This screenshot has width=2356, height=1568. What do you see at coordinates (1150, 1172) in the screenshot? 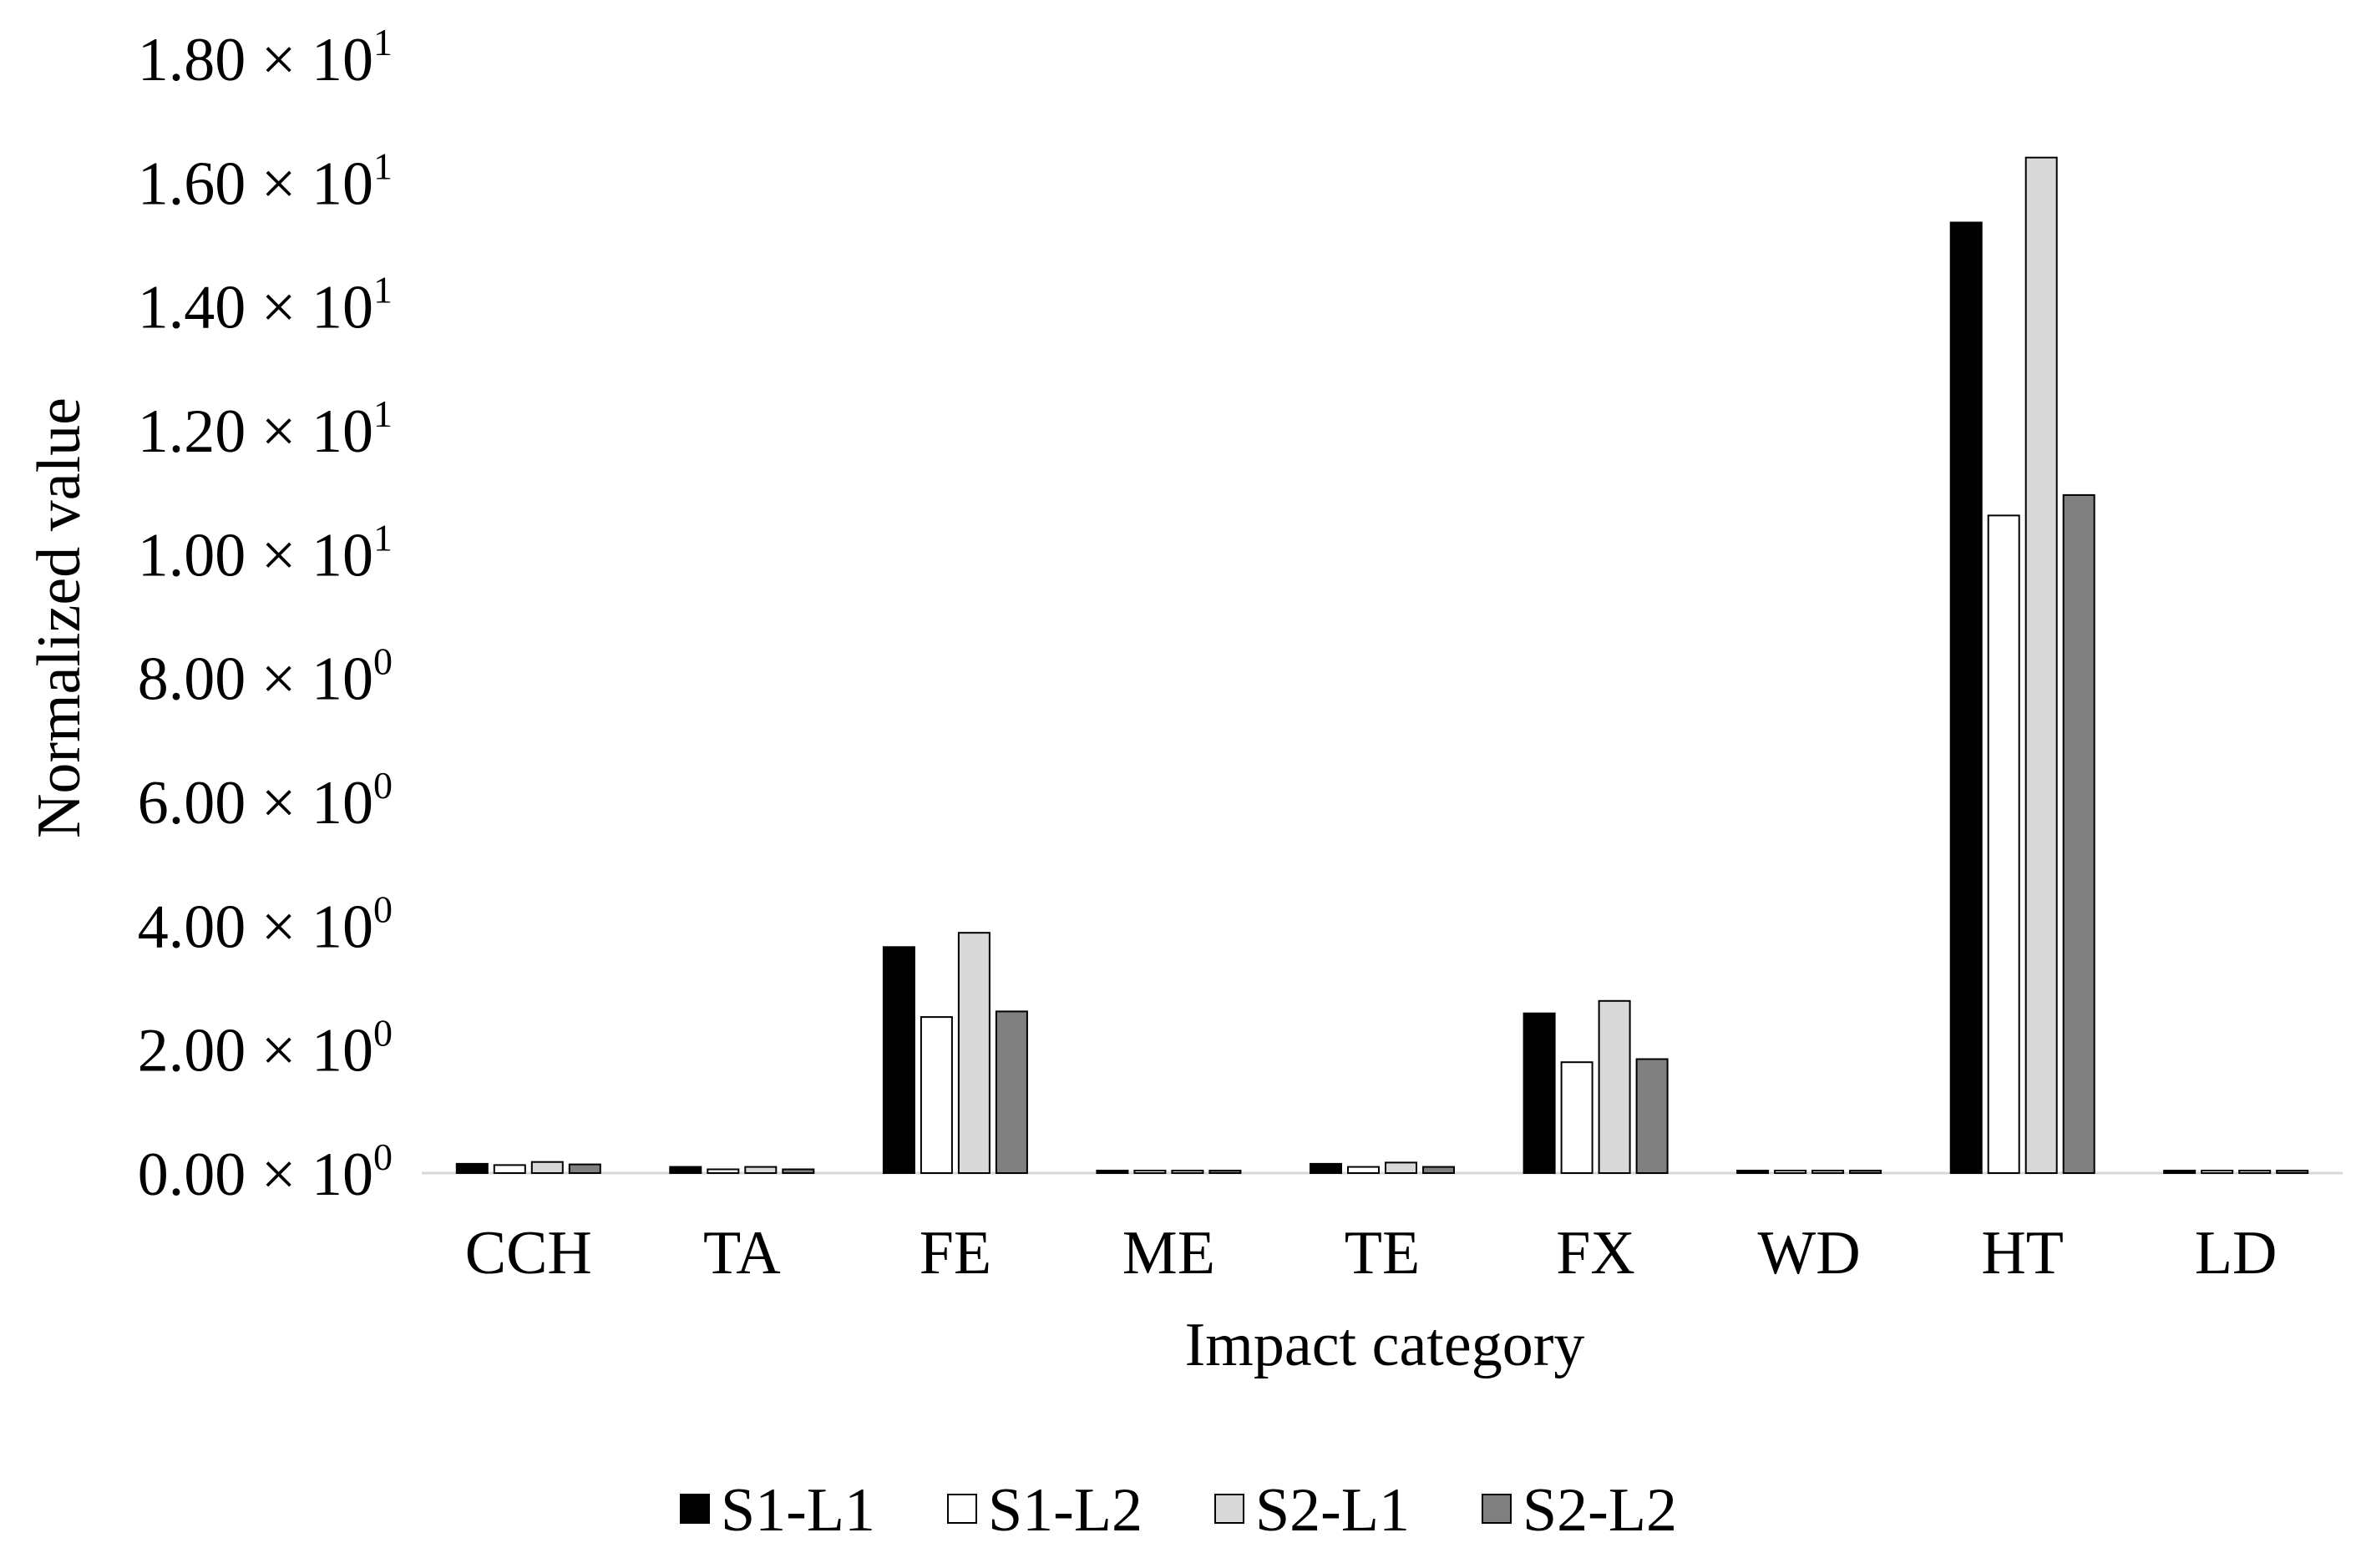
I see `bar-s1-l2-me` at bounding box center [1150, 1172].